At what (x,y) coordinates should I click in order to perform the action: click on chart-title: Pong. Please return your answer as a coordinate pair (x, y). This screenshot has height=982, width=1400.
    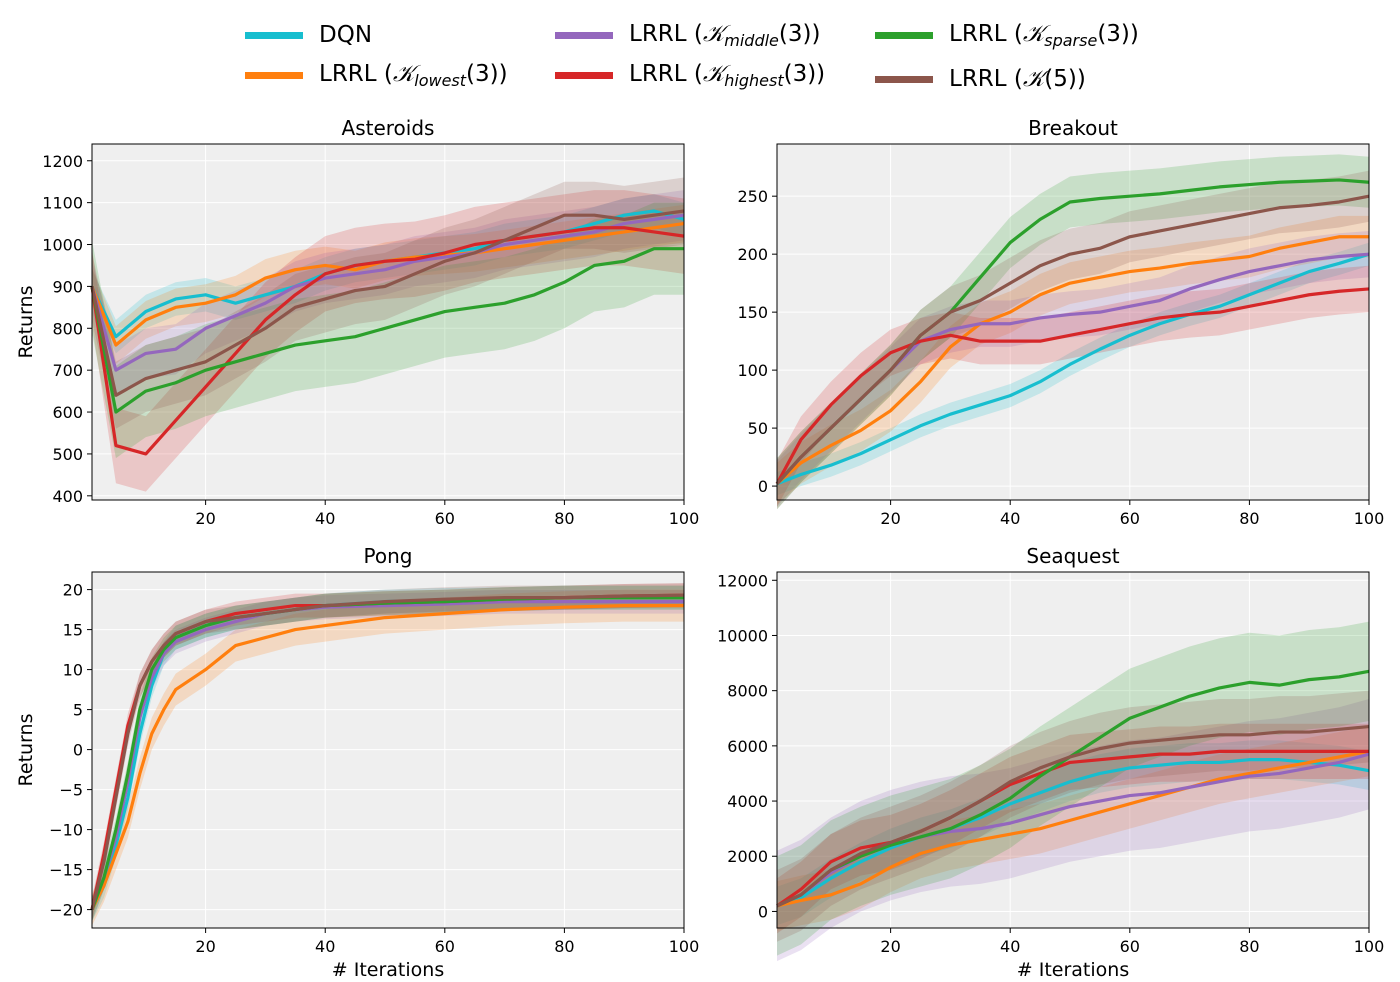
    Looking at the image, I should click on (388, 556).